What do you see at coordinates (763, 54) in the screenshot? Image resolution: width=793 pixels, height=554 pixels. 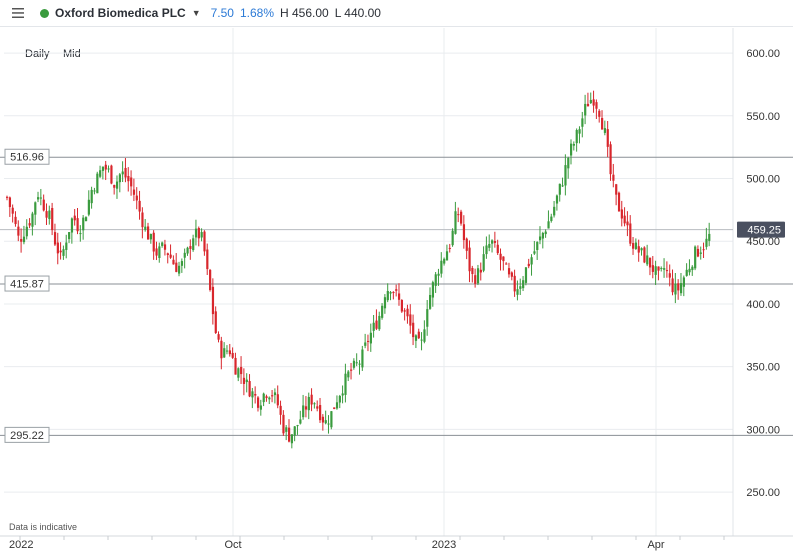 I see `y-tick-label: 600.00` at bounding box center [763, 54].